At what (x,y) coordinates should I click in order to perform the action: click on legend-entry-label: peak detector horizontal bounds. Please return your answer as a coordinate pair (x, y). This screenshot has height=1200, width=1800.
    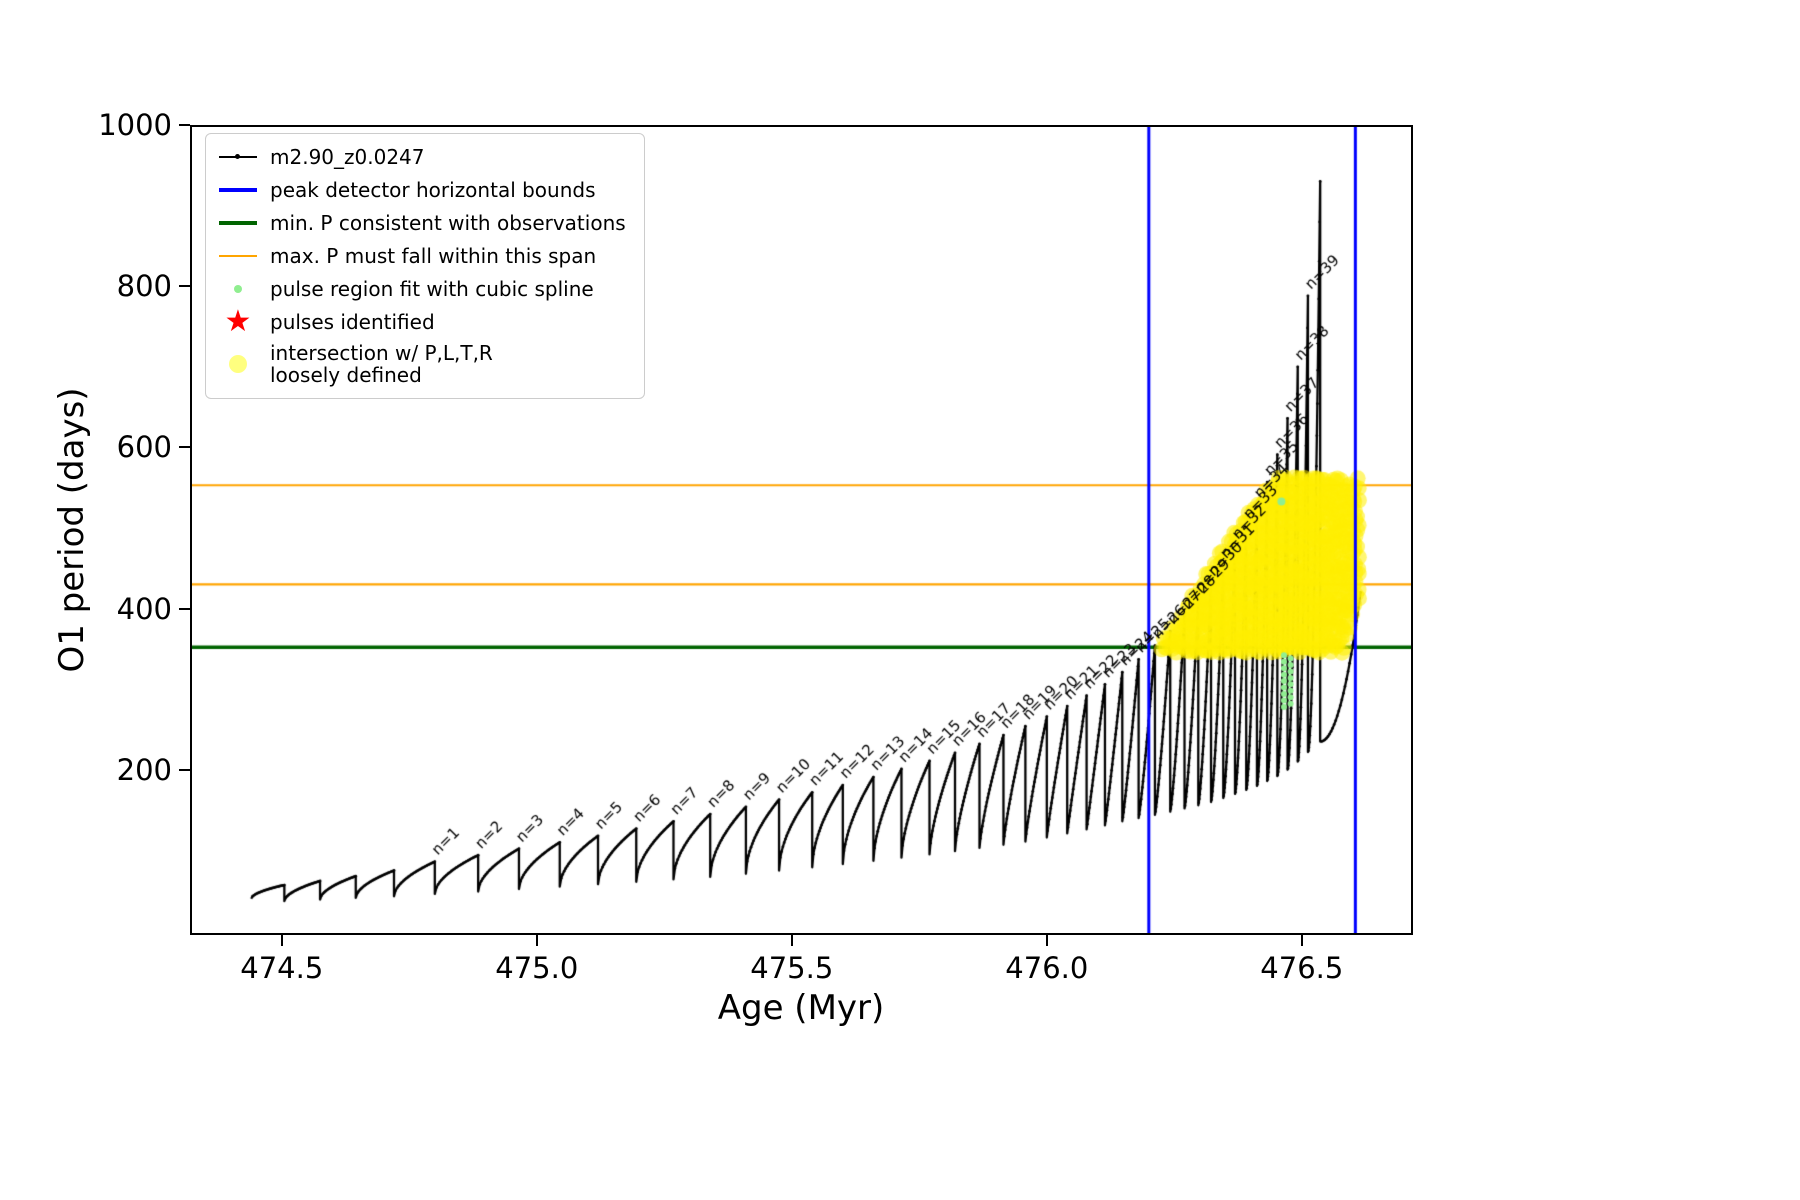
    Looking at the image, I should click on (433, 190).